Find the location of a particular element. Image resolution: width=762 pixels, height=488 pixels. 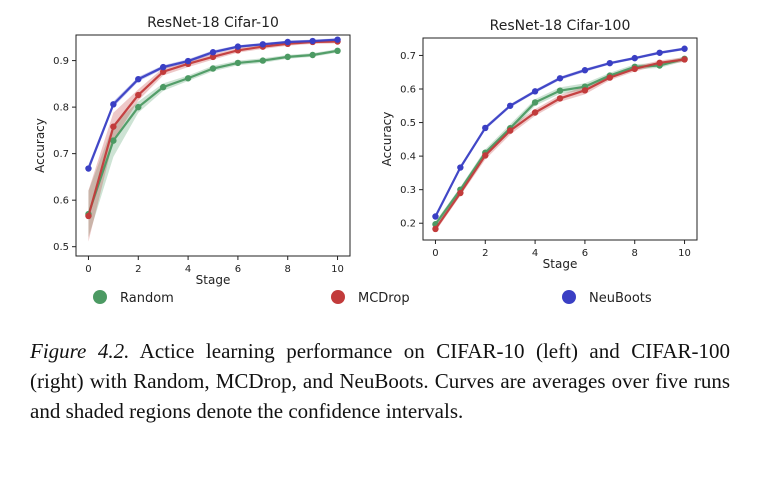

series-line-mcdrop is located at coordinates (559, 144).